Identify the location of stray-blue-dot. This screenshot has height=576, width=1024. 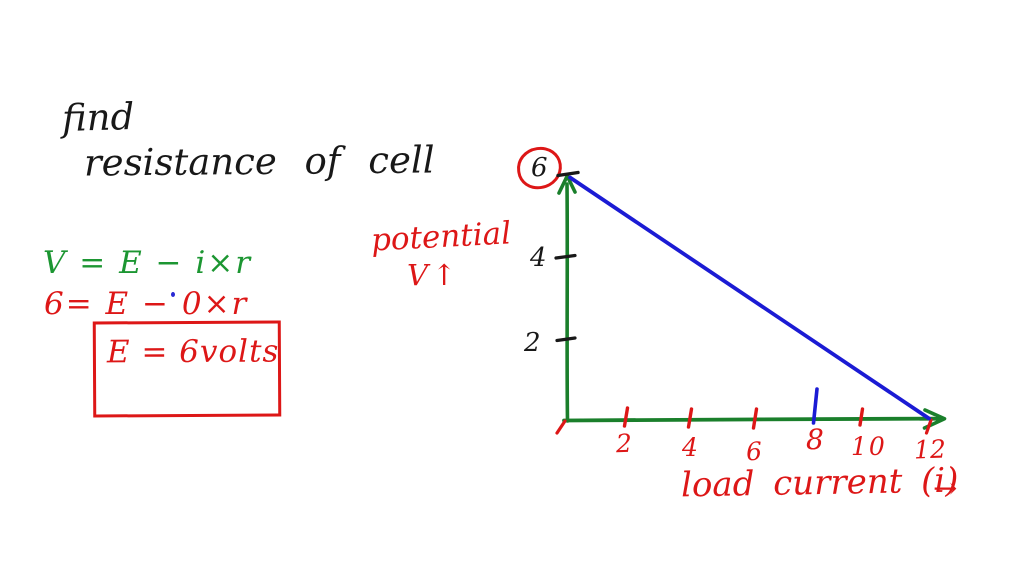
(173, 294).